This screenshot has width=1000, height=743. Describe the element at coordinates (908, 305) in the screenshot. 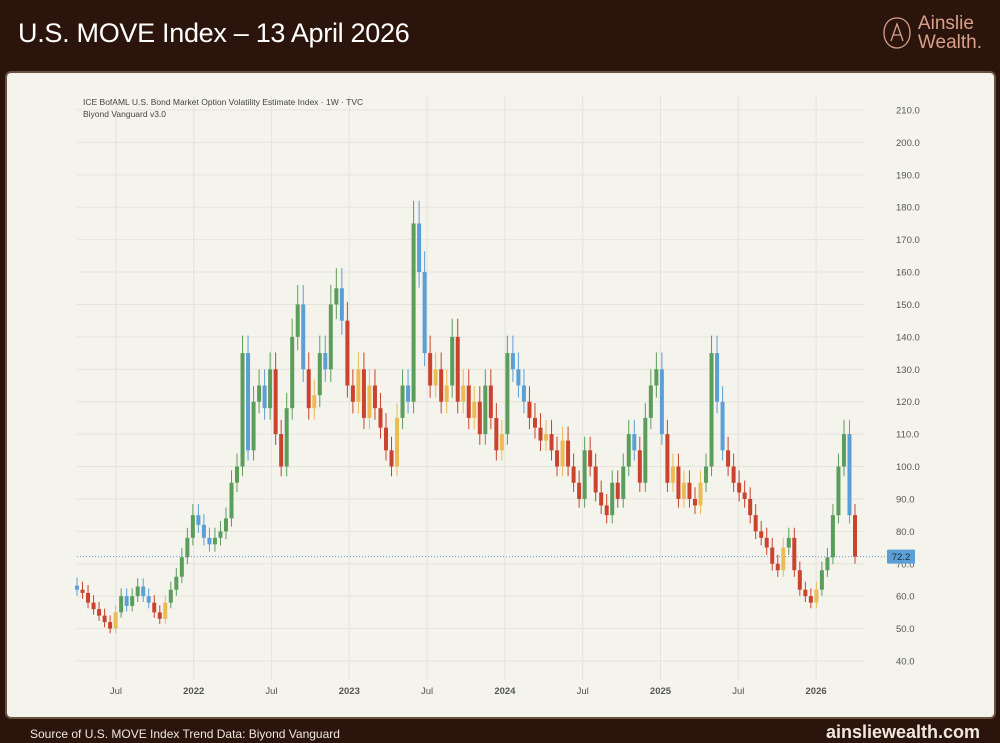

I see `y-tick-label: 150.0` at that location.